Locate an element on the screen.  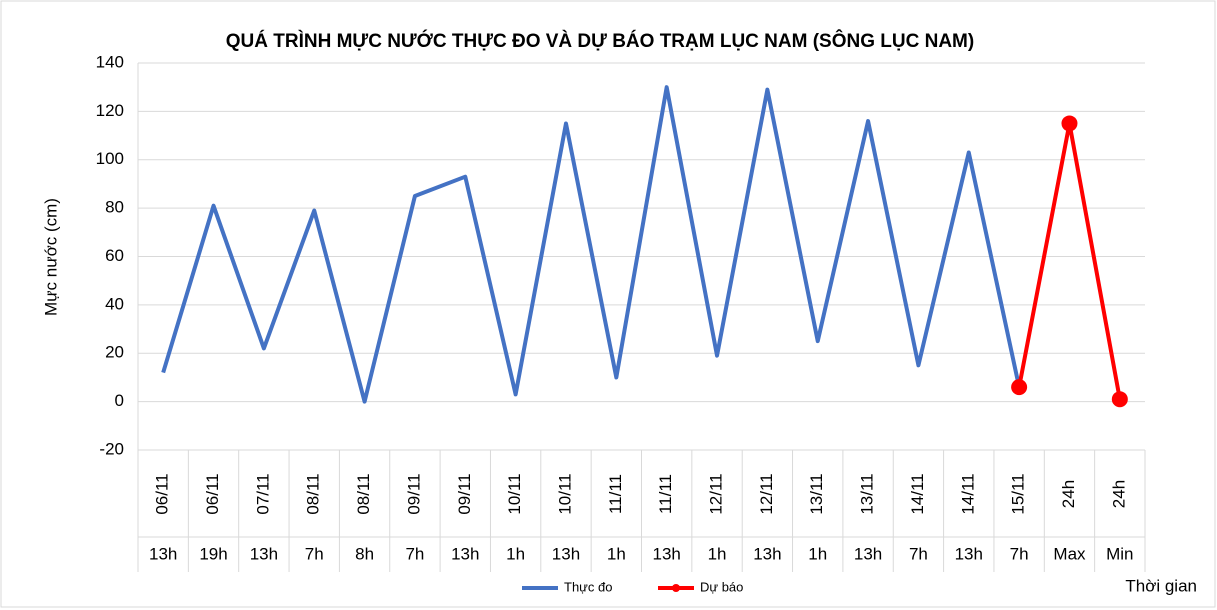
x-sub-tick-label: 19h is located at coordinates (213, 553).